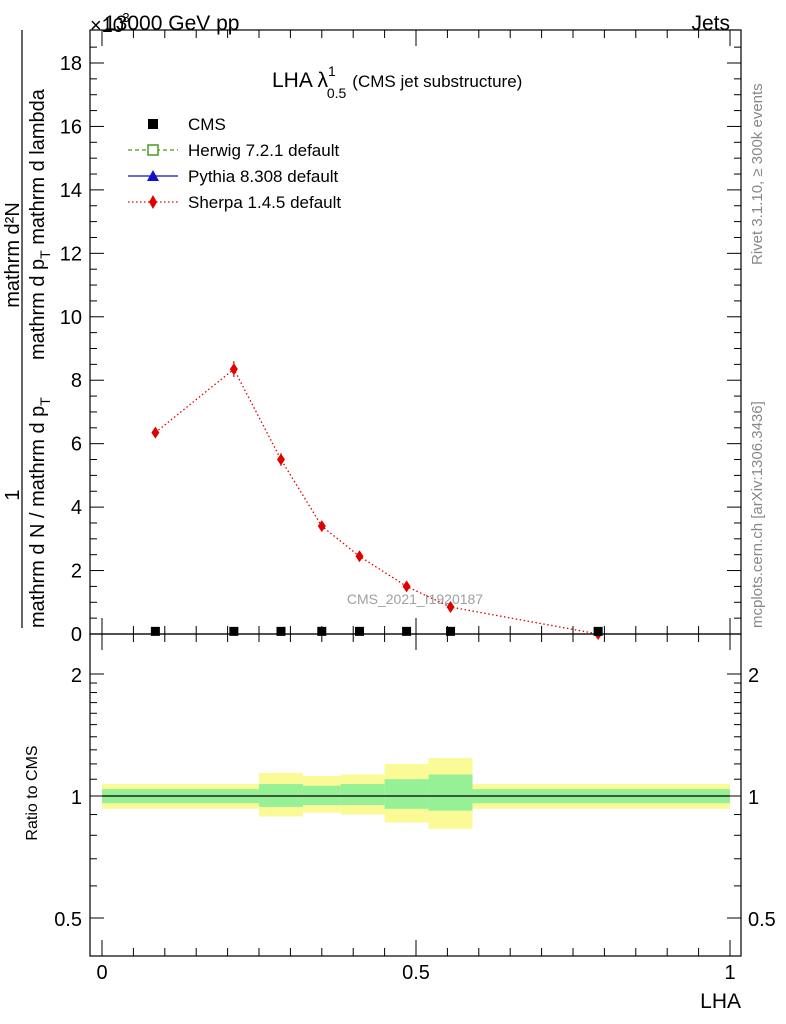  Describe the element at coordinates (71, 191) in the screenshot. I see `main-y-tick-label: 14` at that location.